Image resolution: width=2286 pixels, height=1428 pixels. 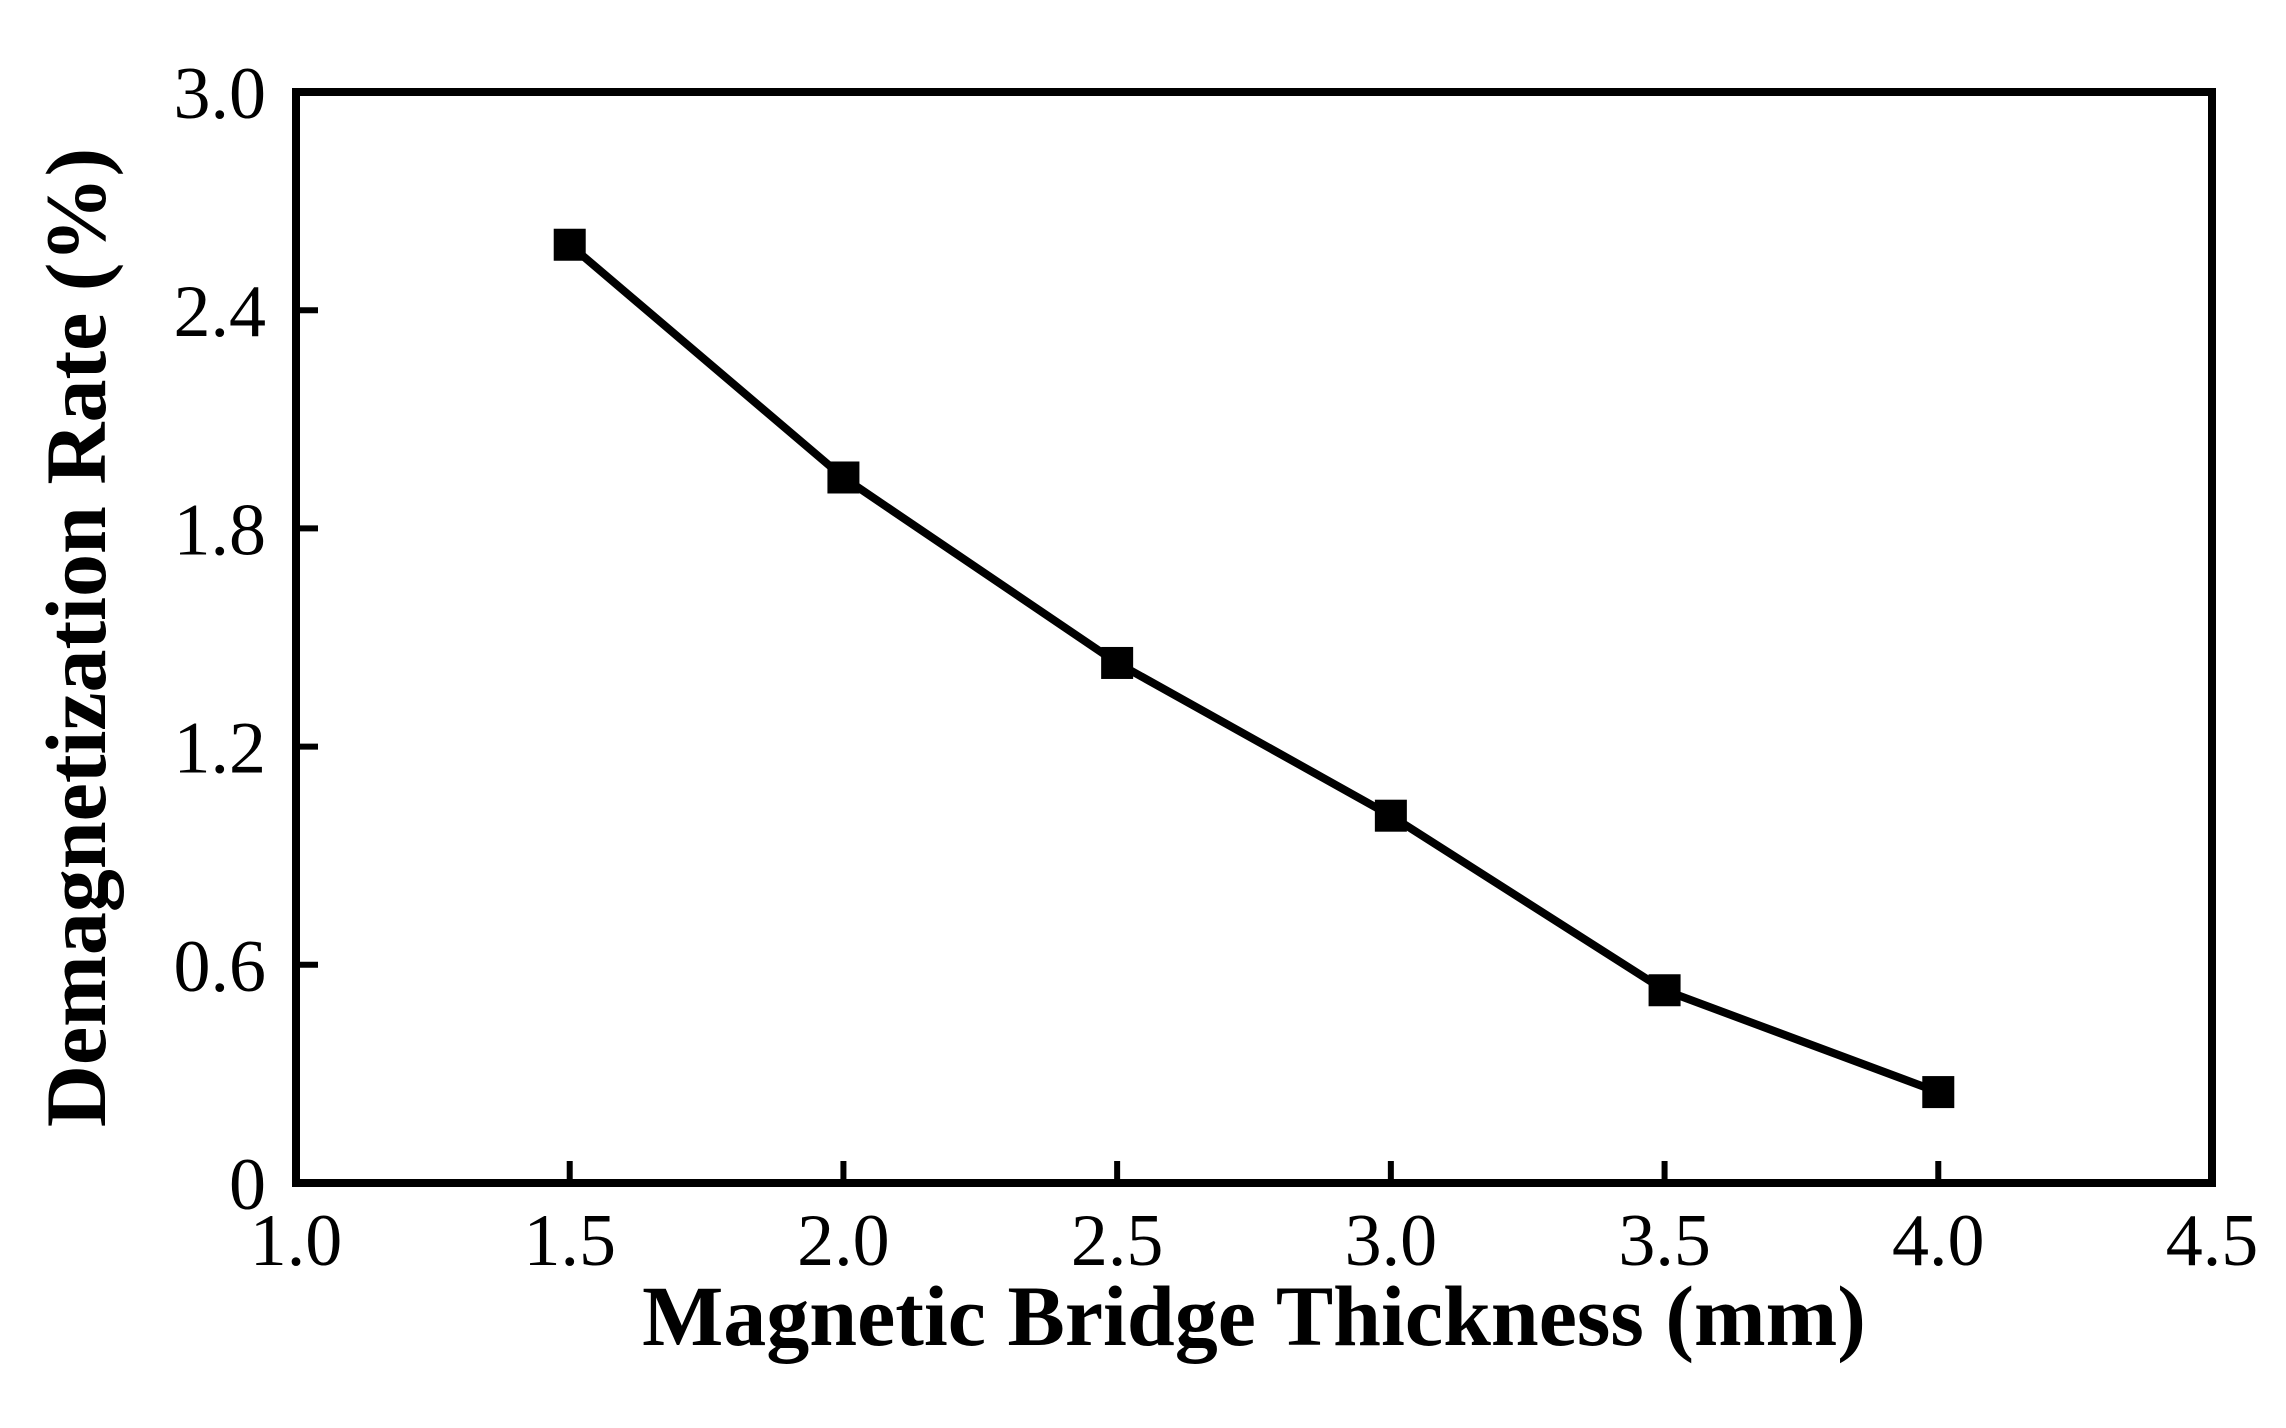 I want to click on x-tick-label: 3.5, so click(x=1664, y=1241).